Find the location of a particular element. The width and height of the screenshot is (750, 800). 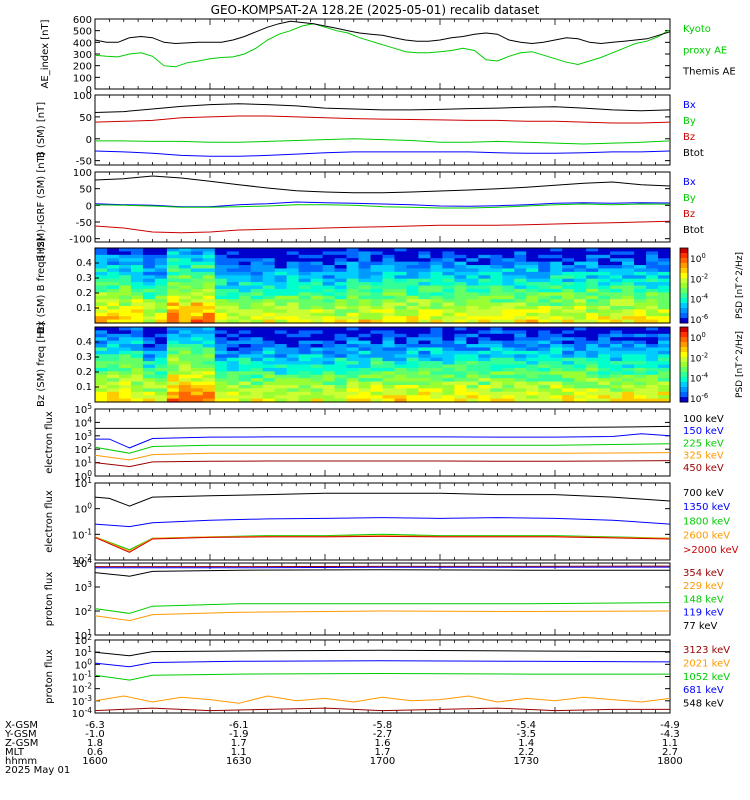

legend-label: Kyoto is located at coordinates (697, 29).